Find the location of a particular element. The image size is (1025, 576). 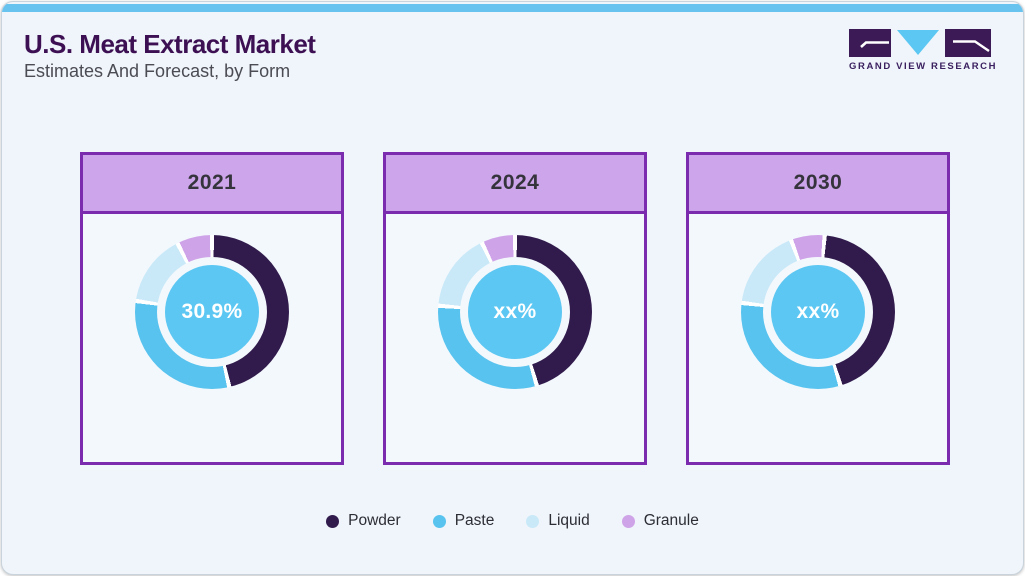

year-card-2024: 2024 xx% is located at coordinates (515, 308).